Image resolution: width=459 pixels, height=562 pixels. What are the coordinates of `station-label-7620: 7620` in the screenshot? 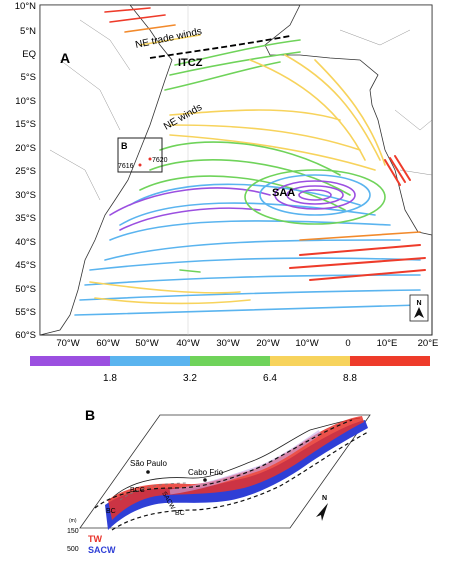 It's located at (160, 160).